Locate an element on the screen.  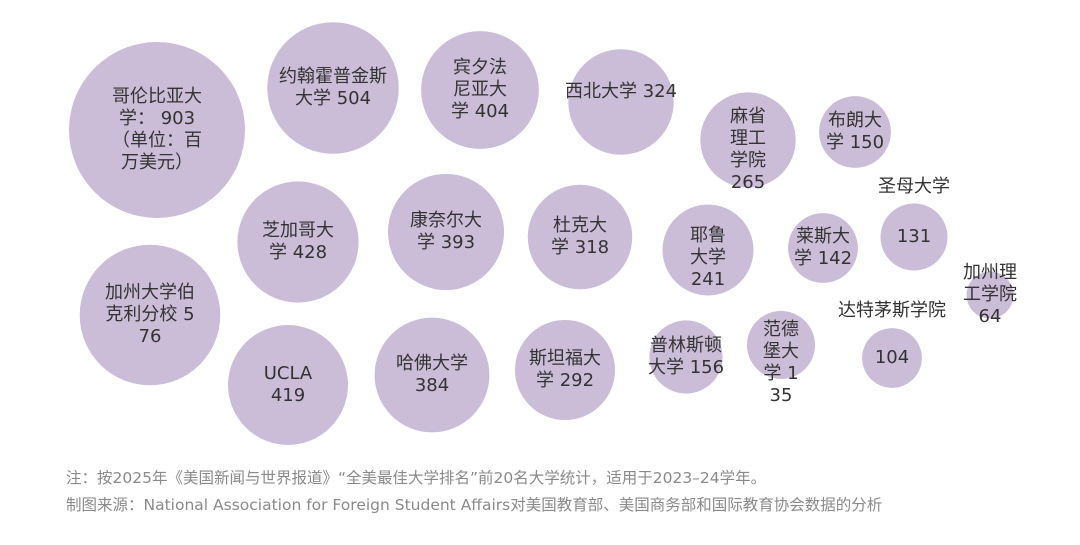
bubble-value: 156 is located at coordinates (707, 367).